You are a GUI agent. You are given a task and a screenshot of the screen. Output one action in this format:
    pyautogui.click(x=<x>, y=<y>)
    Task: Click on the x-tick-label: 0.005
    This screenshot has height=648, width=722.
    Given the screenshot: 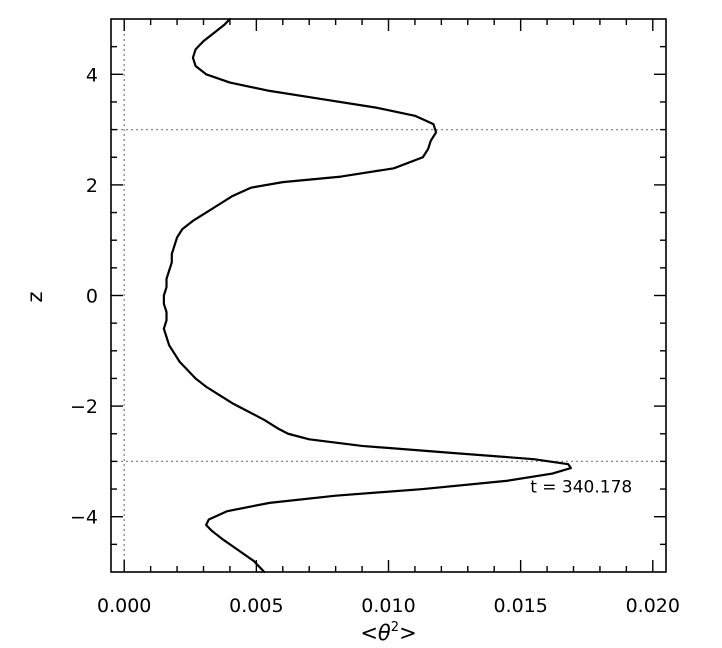 What is the action you would take?
    pyautogui.click(x=256, y=606)
    